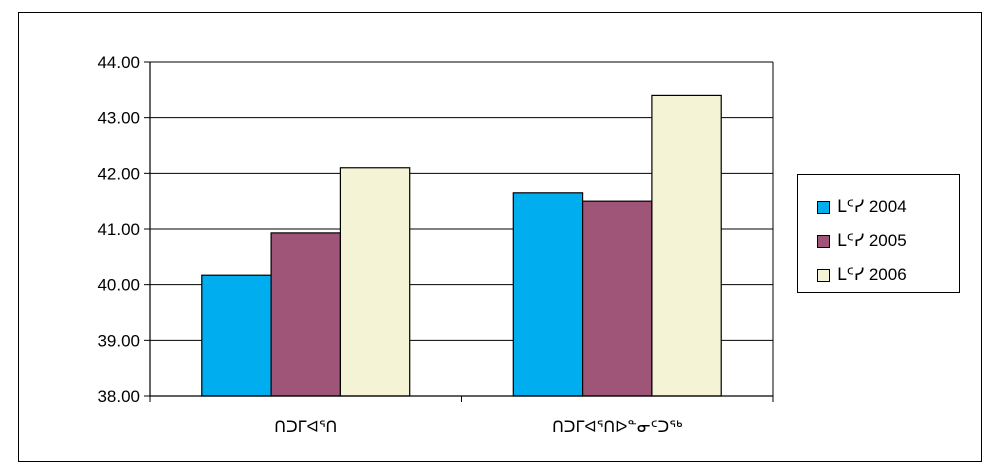 Image resolution: width=1003 pixels, height=476 pixels. Describe the element at coordinates (872, 274) in the screenshot. I see `legend-label: ᒪᑦᓯ 2006` at that location.